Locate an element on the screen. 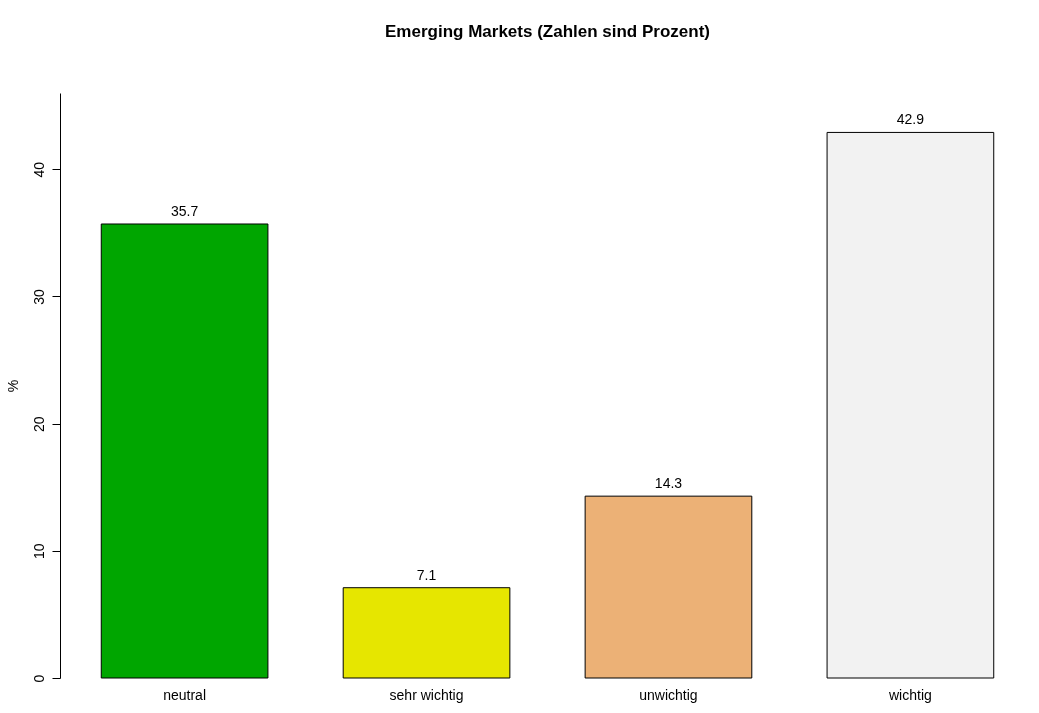  y-tick-label: 10 is located at coordinates (38, 551).